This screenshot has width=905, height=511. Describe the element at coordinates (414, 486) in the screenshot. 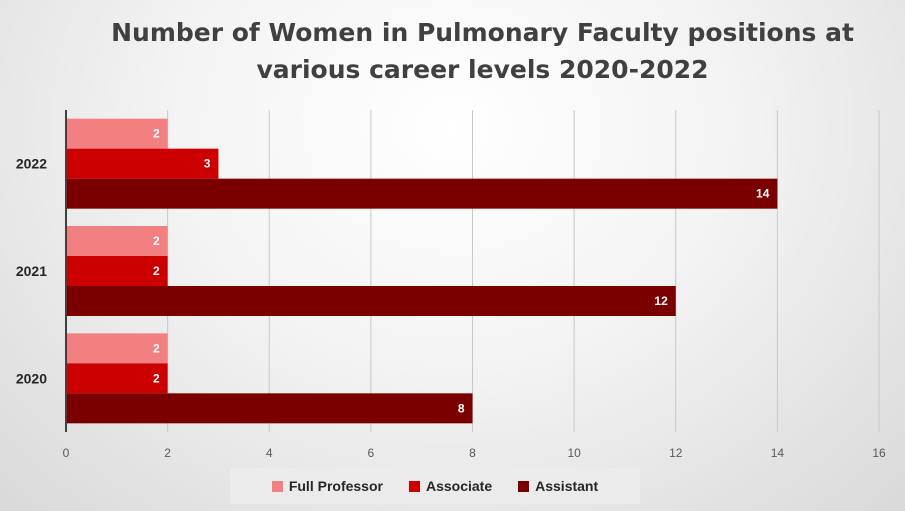

I see `legend-swatch-associate` at that location.